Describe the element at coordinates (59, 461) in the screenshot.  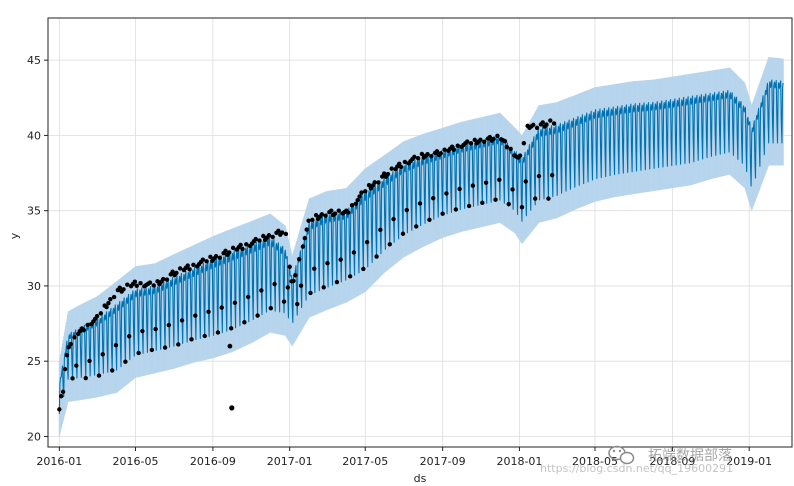
I see `x-tick-label: 2016-01` at that location.